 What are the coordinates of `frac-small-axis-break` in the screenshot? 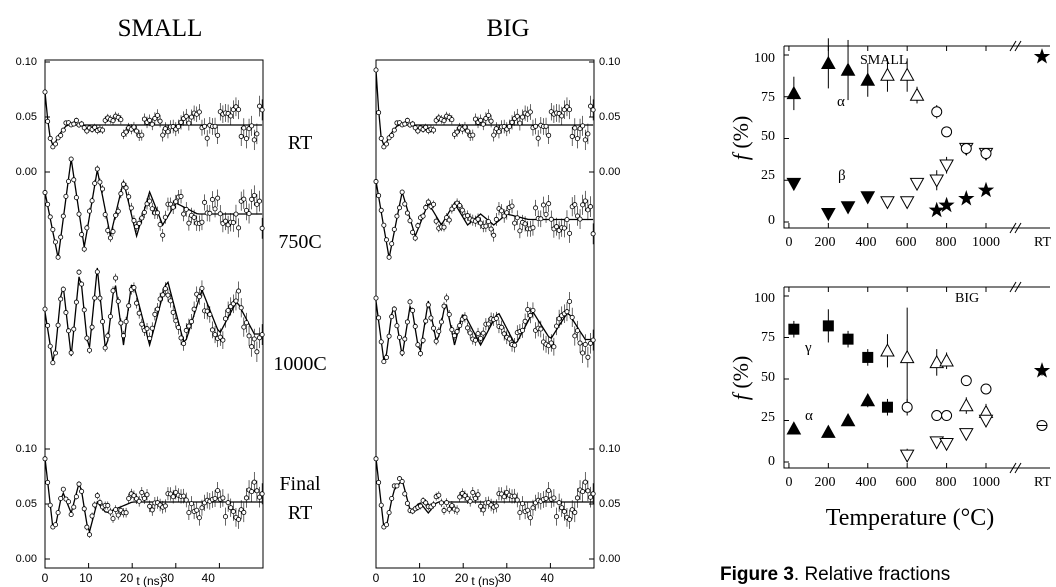 It's located at (1018, 228).